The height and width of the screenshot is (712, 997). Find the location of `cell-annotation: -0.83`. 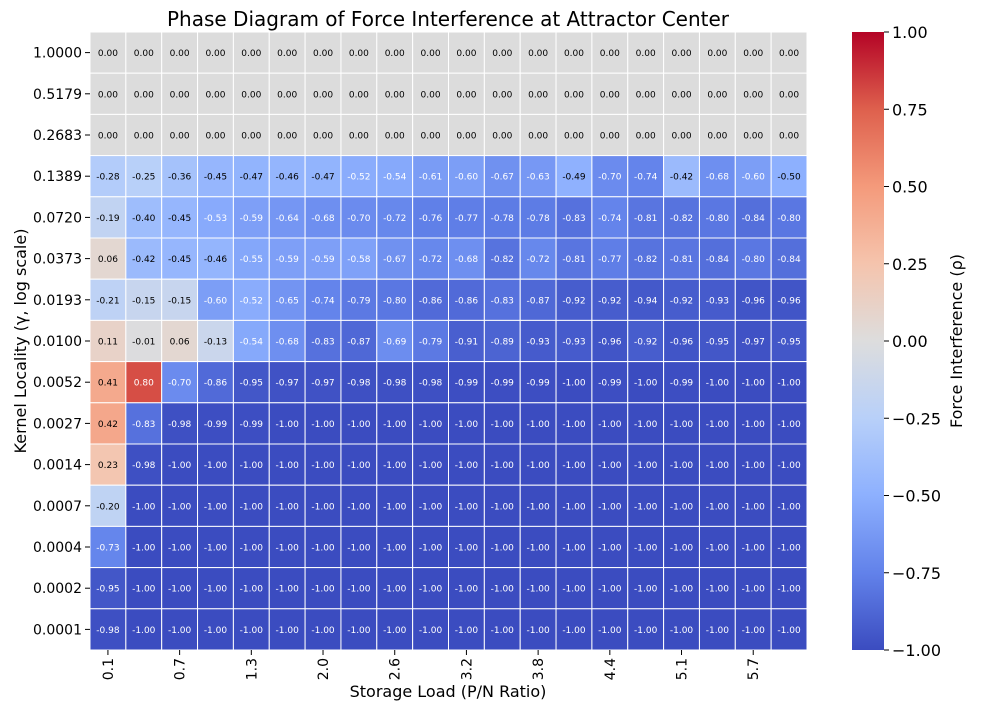

cell-annotation: -0.83 is located at coordinates (322, 343).